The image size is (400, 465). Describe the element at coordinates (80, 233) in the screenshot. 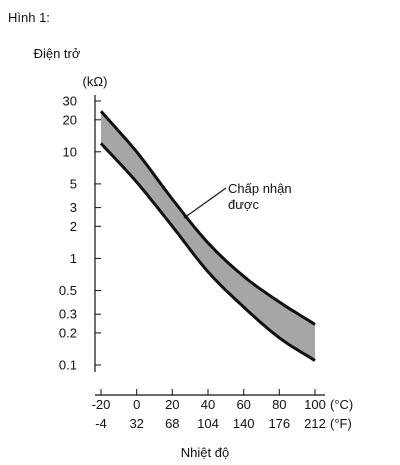

I see `y-tick-group: 30 20 10 5 3 2 1 0.5 0.3 0.2 0.1` at that location.